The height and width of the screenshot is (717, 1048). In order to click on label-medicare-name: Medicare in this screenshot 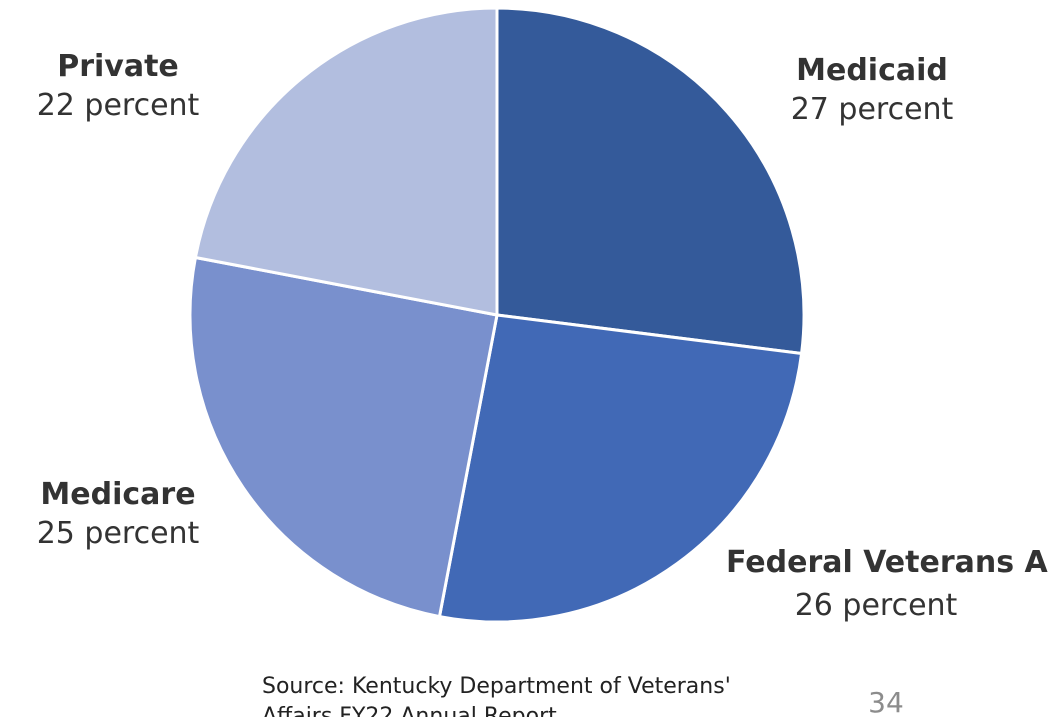, I will do `click(118, 494)`.